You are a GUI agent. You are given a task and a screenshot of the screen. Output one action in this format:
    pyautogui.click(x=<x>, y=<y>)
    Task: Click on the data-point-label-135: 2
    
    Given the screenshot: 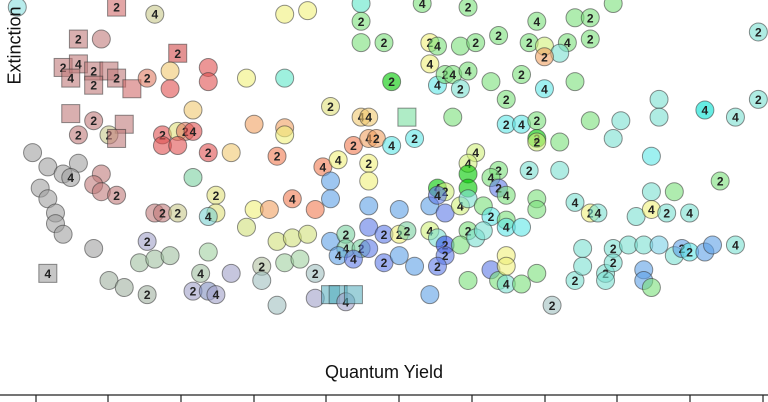 What is the action you would take?
    pyautogui.click(x=116, y=196)
    